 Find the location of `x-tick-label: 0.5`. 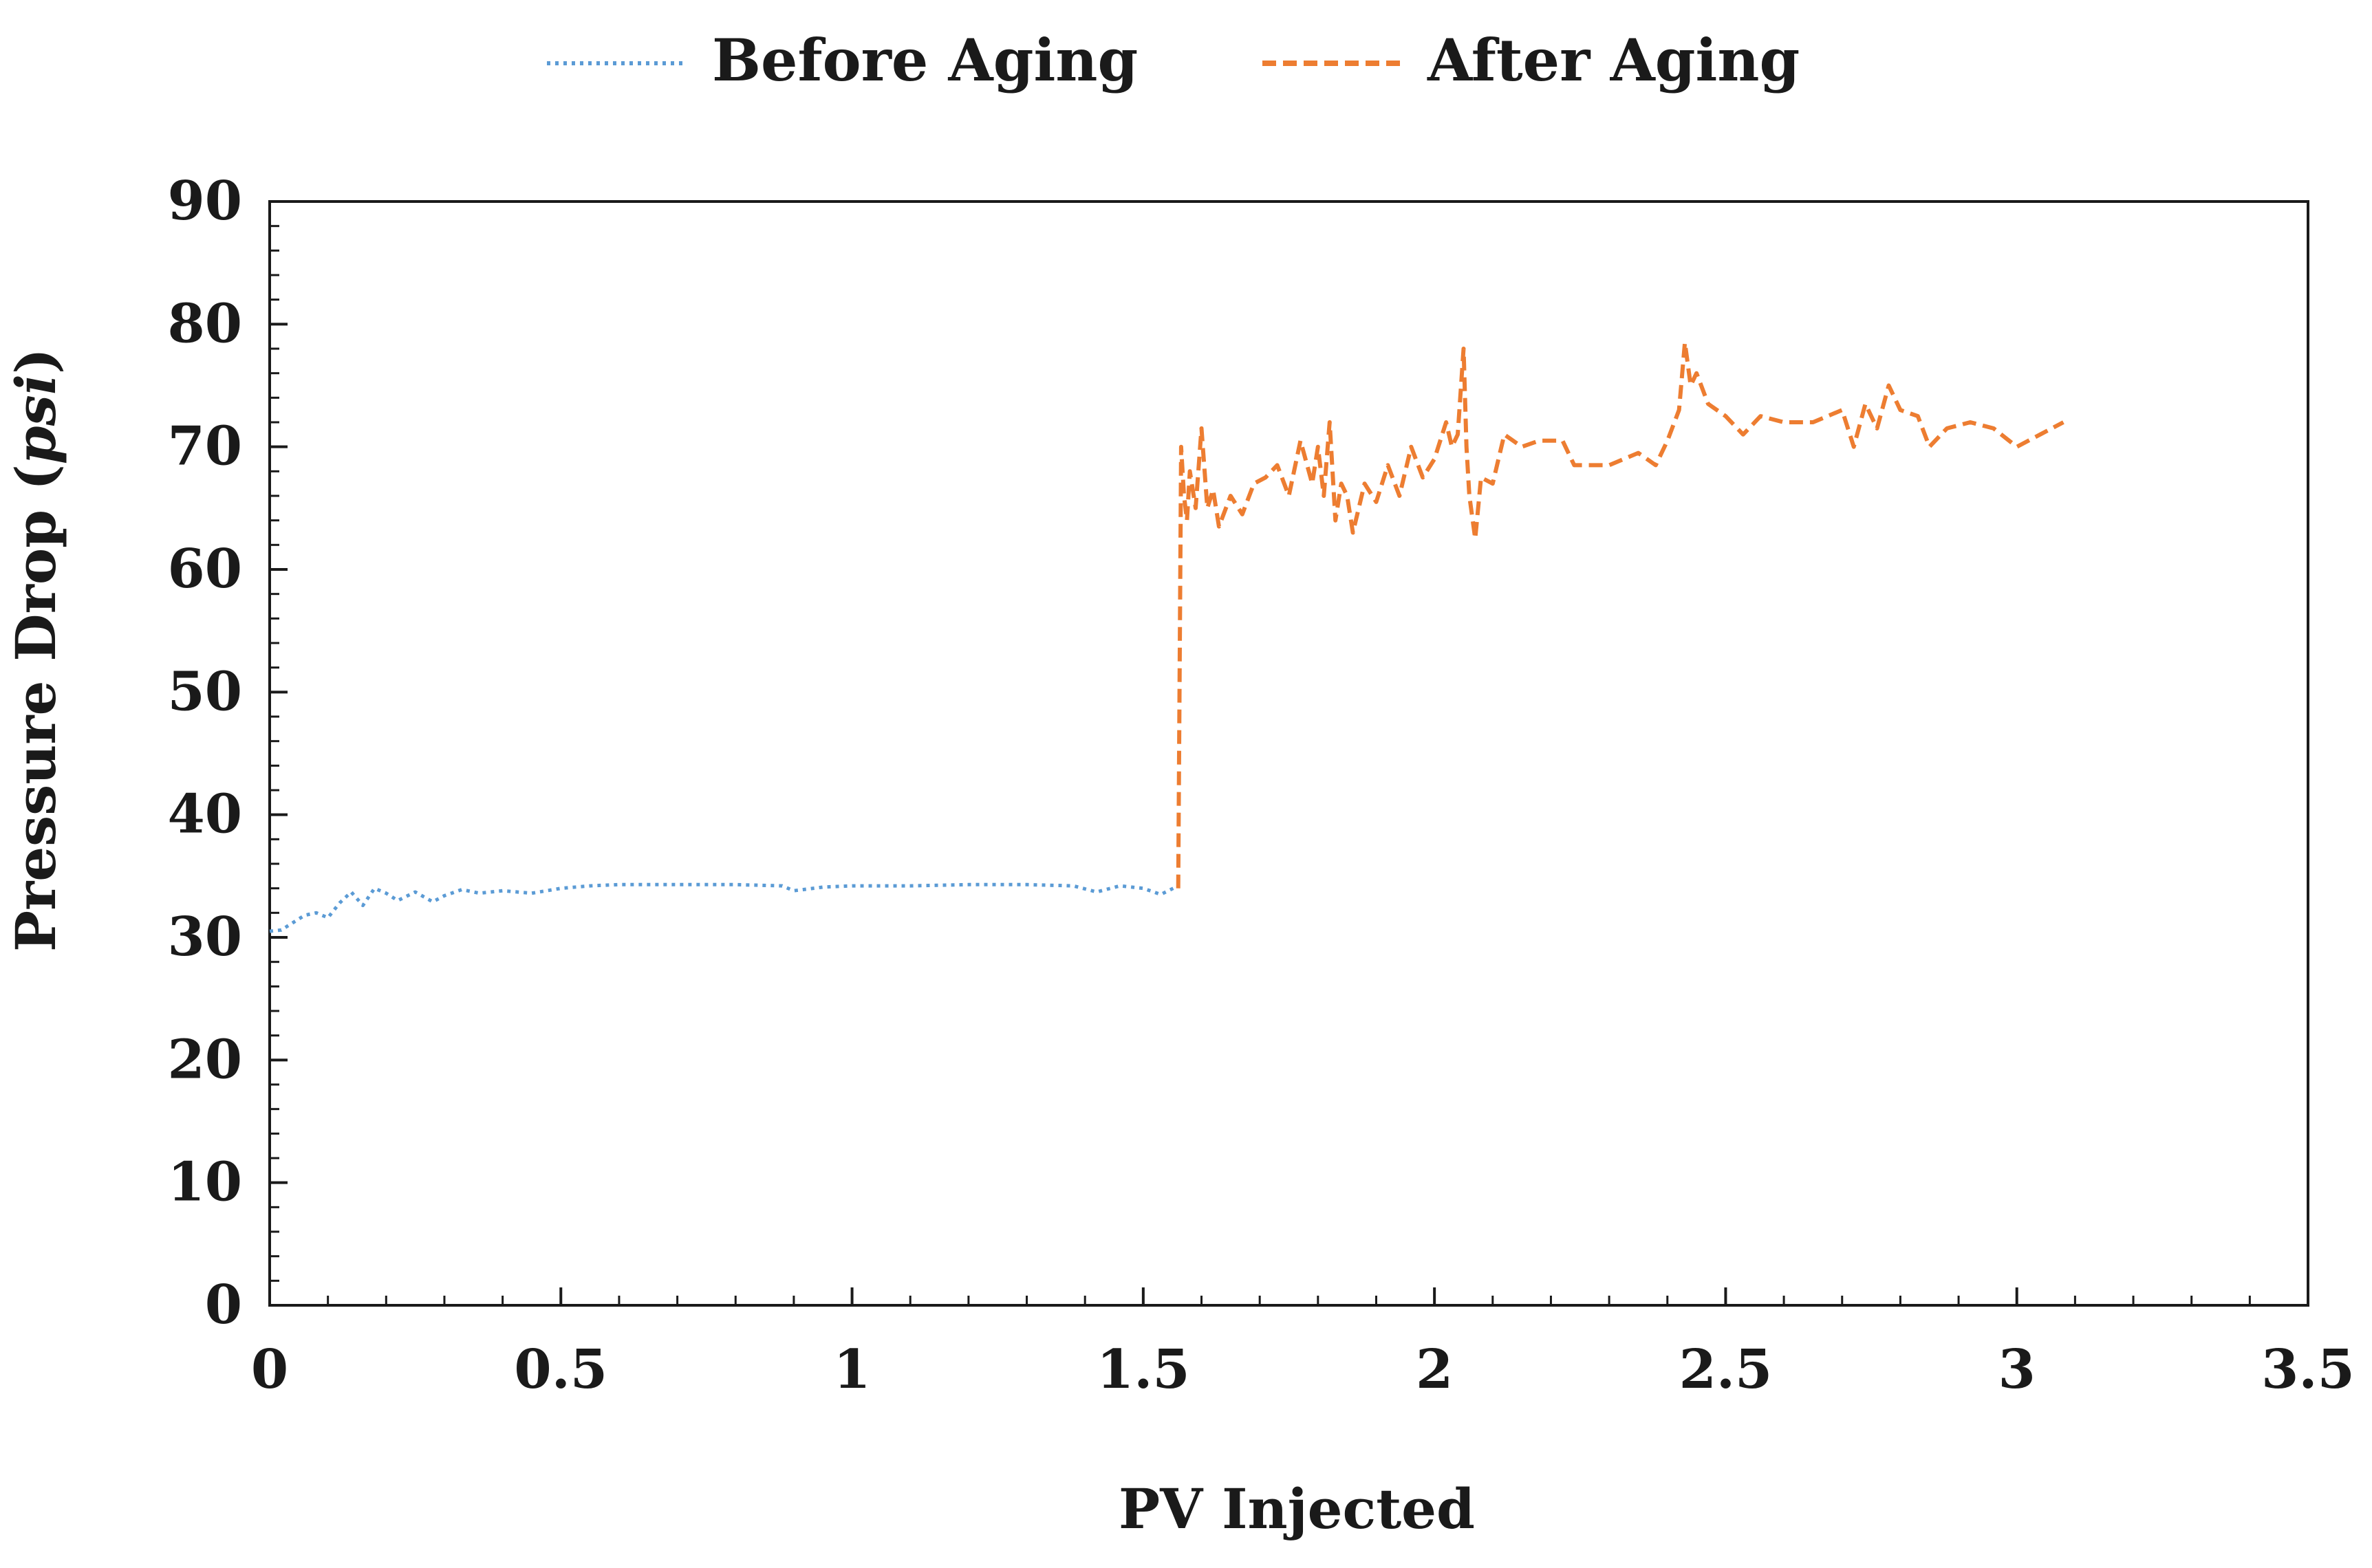

x-tick-label: 0.5 is located at coordinates (560, 1370).